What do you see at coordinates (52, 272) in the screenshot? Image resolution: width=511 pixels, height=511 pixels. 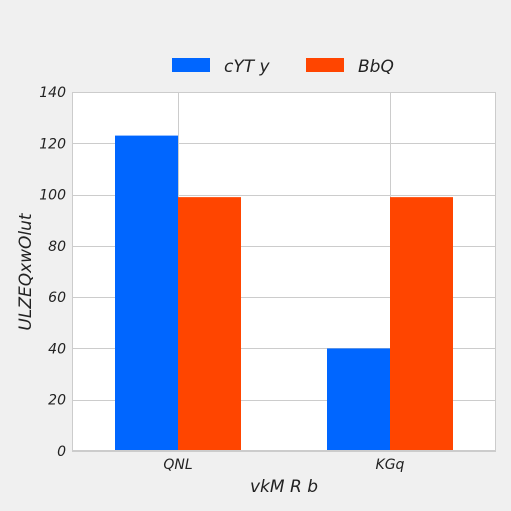 I see `y-axis-ticks: 0 20 40 60 80 100 120 140` at bounding box center [52, 272].